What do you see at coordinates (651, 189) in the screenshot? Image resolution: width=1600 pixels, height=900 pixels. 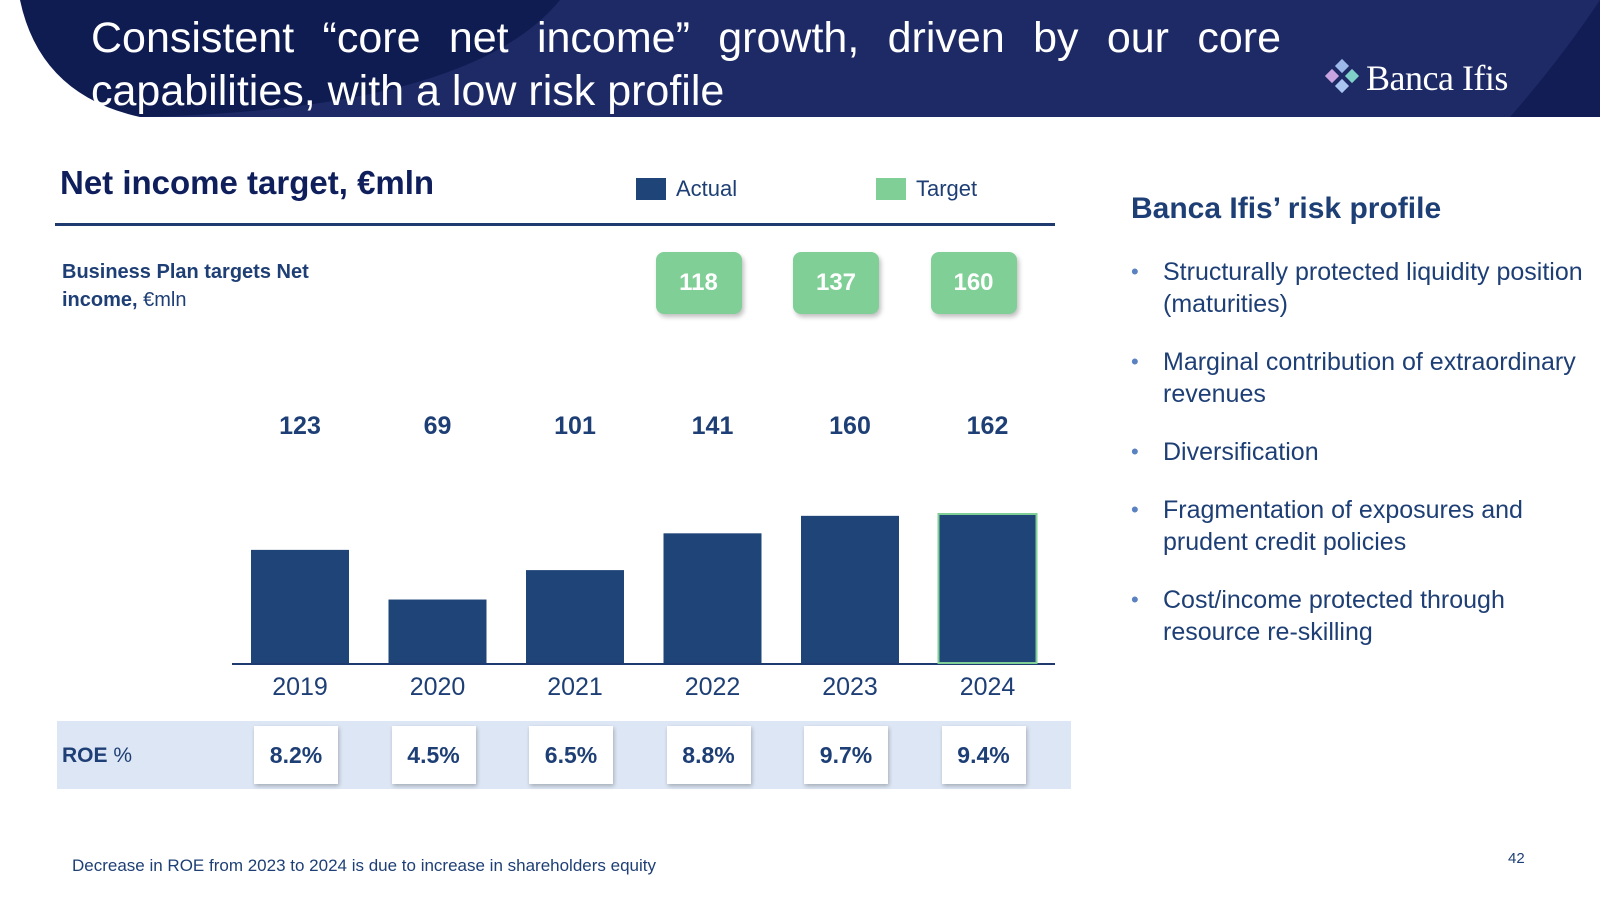 I see `legend-actual-swatch` at bounding box center [651, 189].